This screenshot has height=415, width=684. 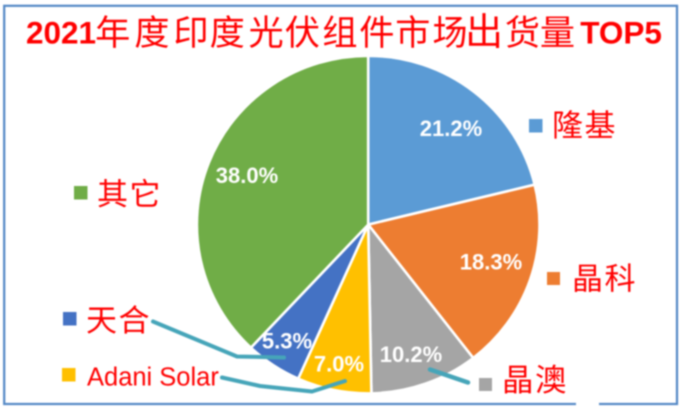 I want to click on svg-text: Adani Solar, so click(x=153, y=378).